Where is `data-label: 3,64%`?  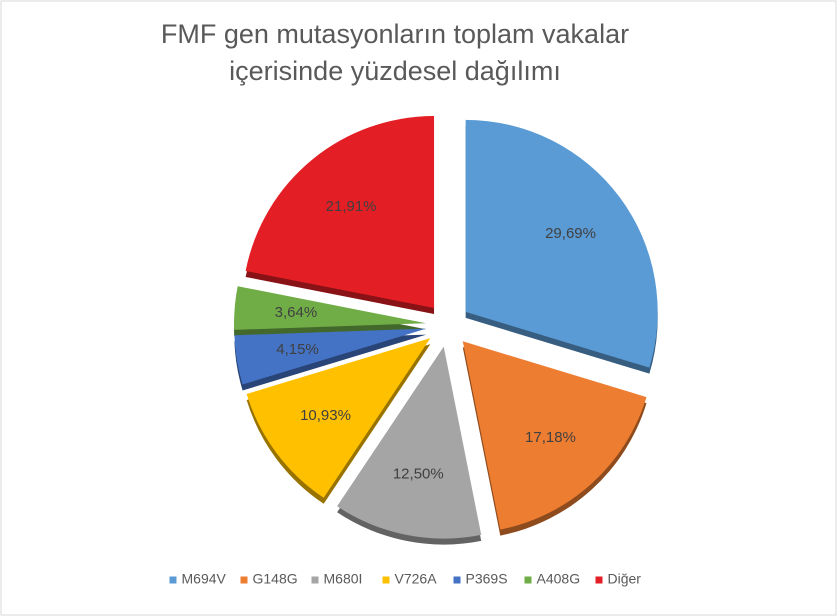
data-label: 3,64% is located at coordinates (296, 312).